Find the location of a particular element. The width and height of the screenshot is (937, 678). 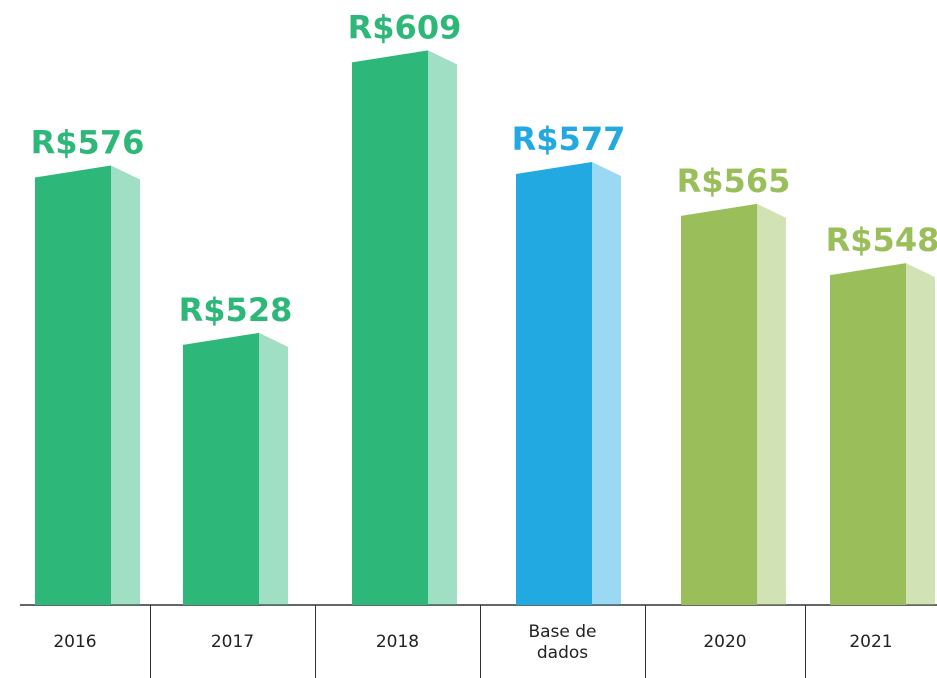

category-label: 2021 is located at coordinates (871, 642).